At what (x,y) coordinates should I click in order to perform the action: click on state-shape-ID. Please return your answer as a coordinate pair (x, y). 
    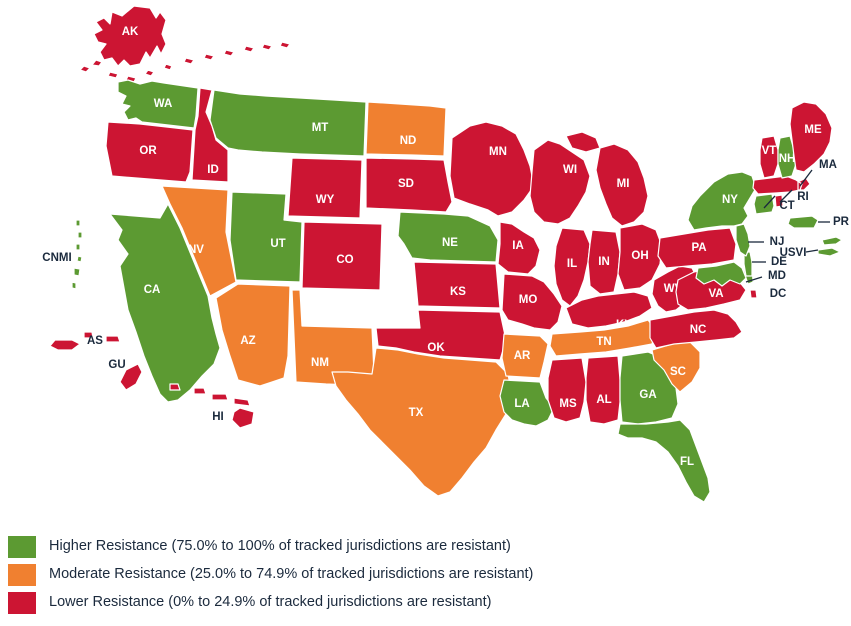
    Looking at the image, I should click on (210, 135).